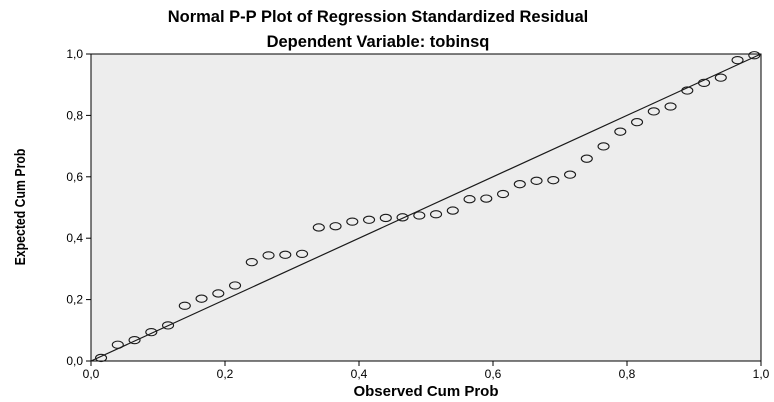  I want to click on x-axis: 0,0 0,2 0,4 0,6 0,8 1,0, so click(426, 371).